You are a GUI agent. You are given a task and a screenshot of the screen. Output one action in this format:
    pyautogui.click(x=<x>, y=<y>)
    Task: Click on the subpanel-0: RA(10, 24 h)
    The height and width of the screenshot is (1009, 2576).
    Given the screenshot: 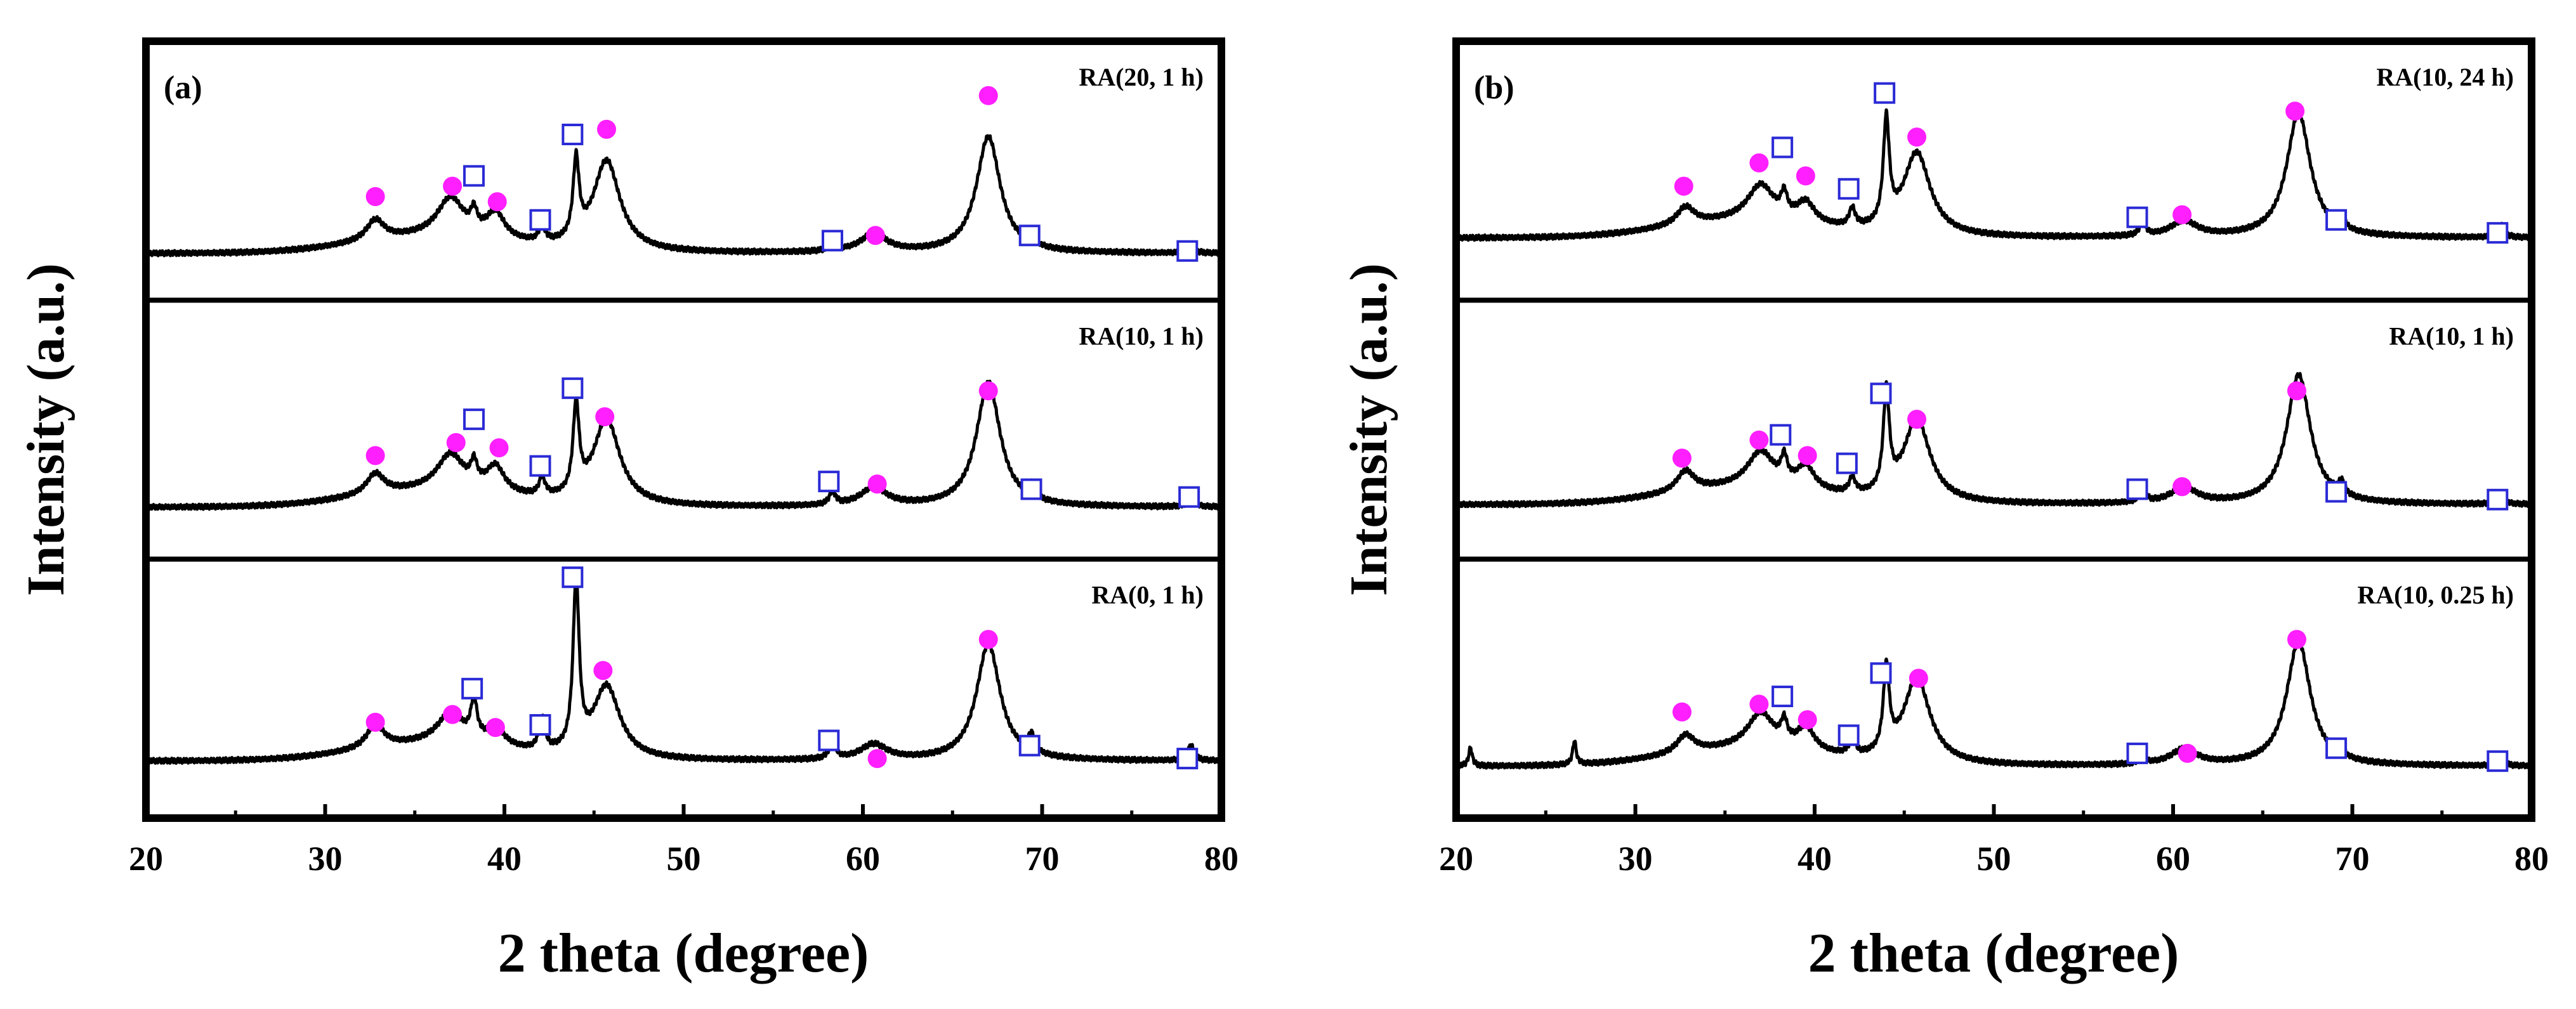 What is the action you would take?
    pyautogui.click(x=1993, y=153)
    